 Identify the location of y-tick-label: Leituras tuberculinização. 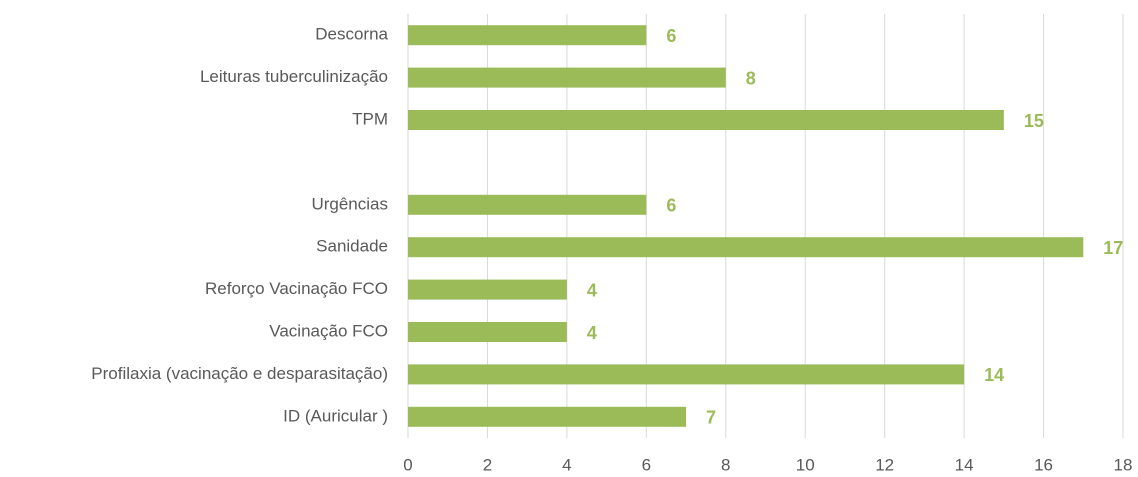
(294, 76).